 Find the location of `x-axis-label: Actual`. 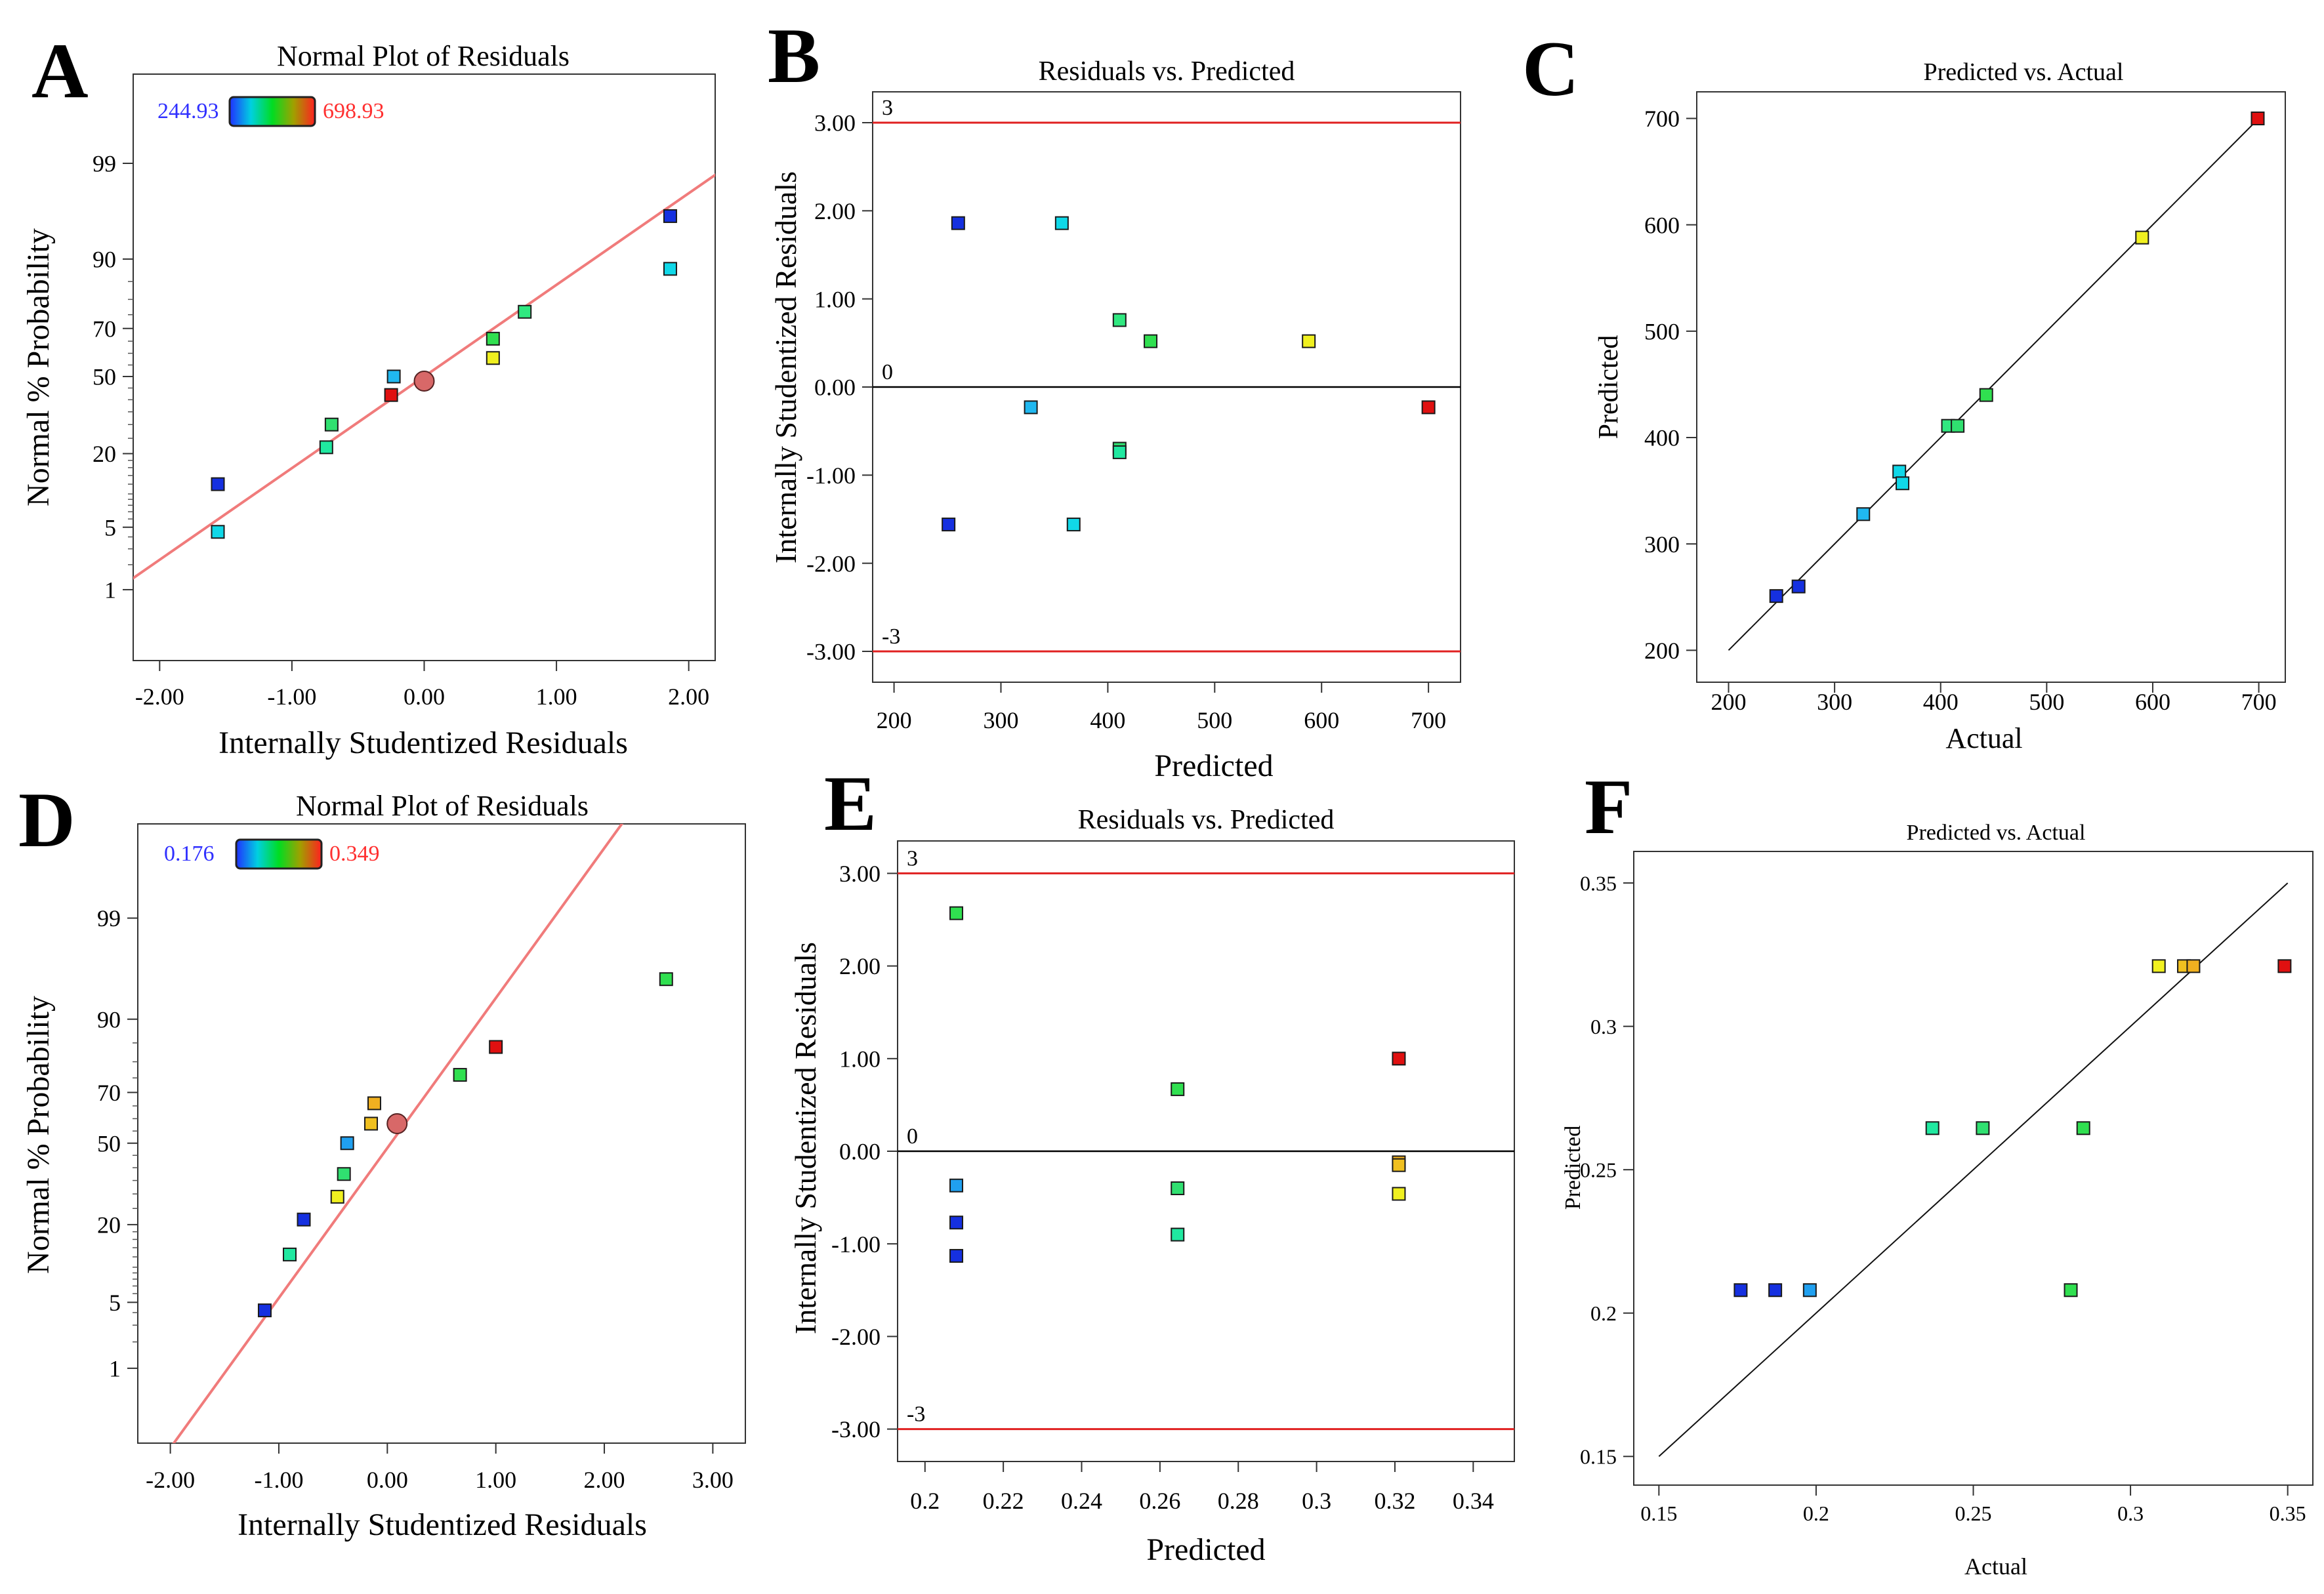

x-axis-label: Actual is located at coordinates (1984, 738).